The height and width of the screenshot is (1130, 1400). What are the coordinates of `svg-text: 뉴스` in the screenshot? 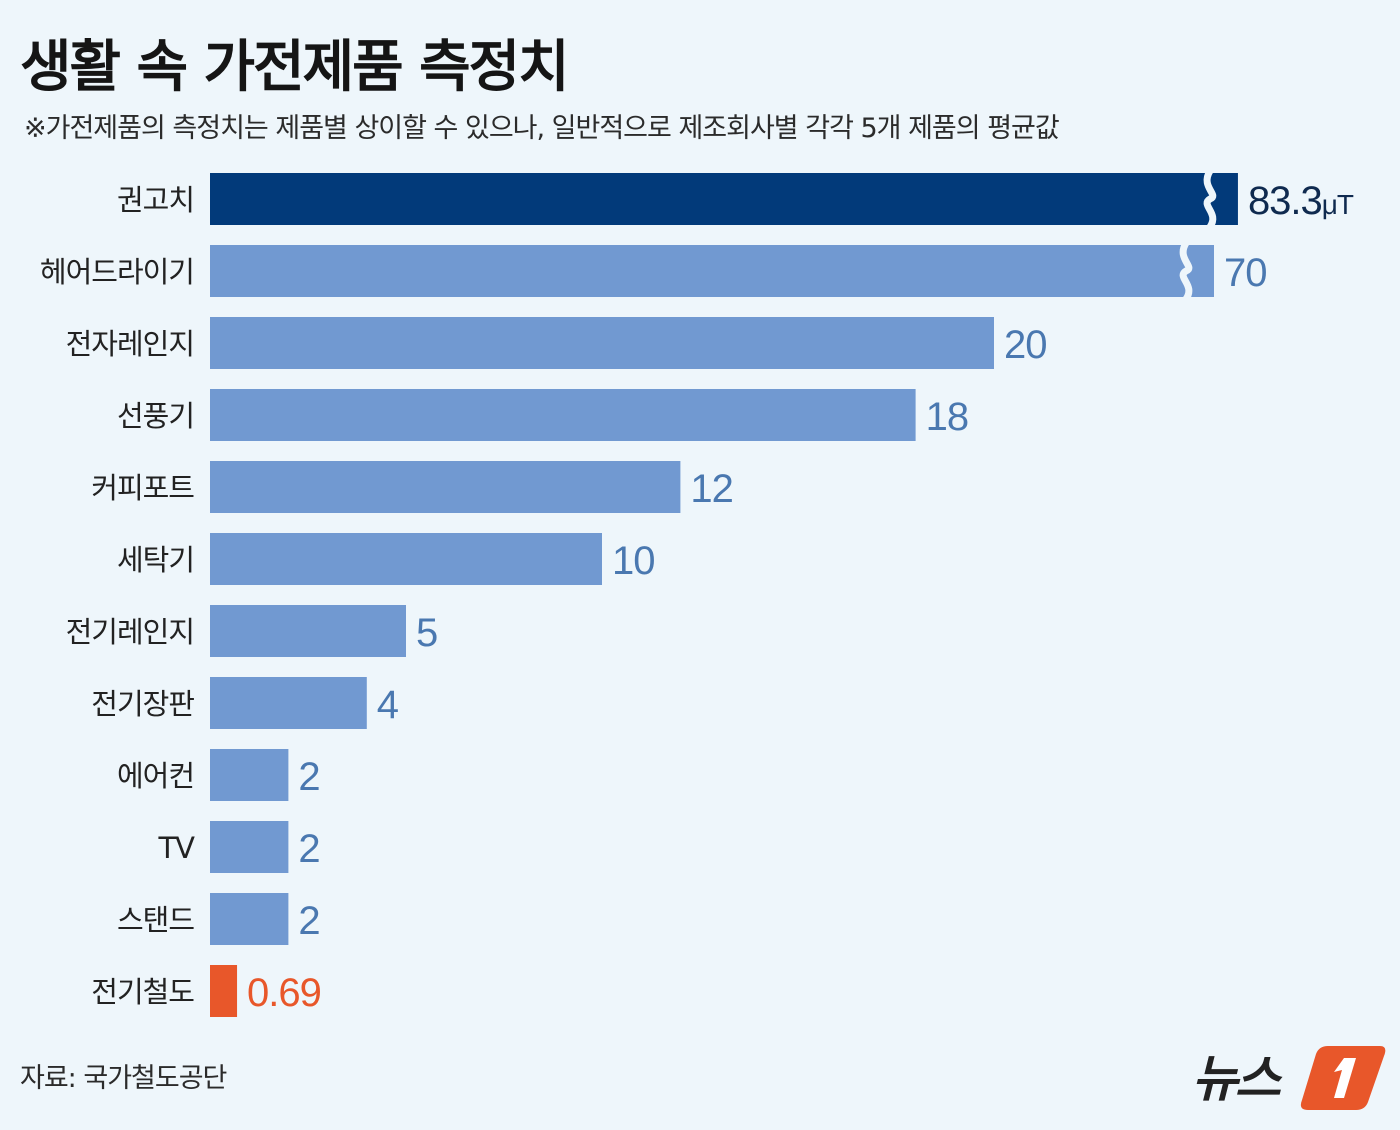 It's located at (1237, 1079).